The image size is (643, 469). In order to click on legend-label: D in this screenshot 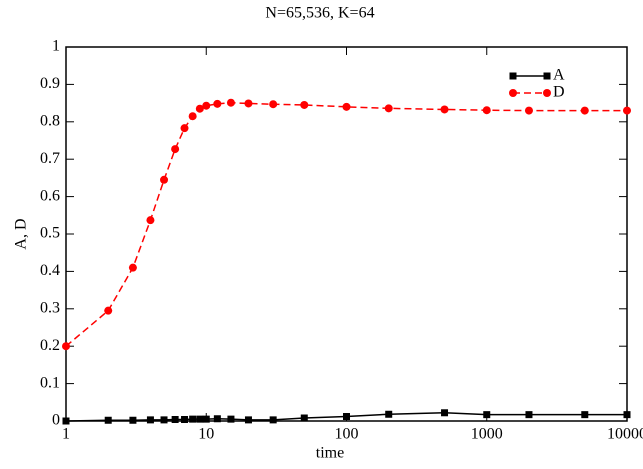, I will do `click(559, 92)`.